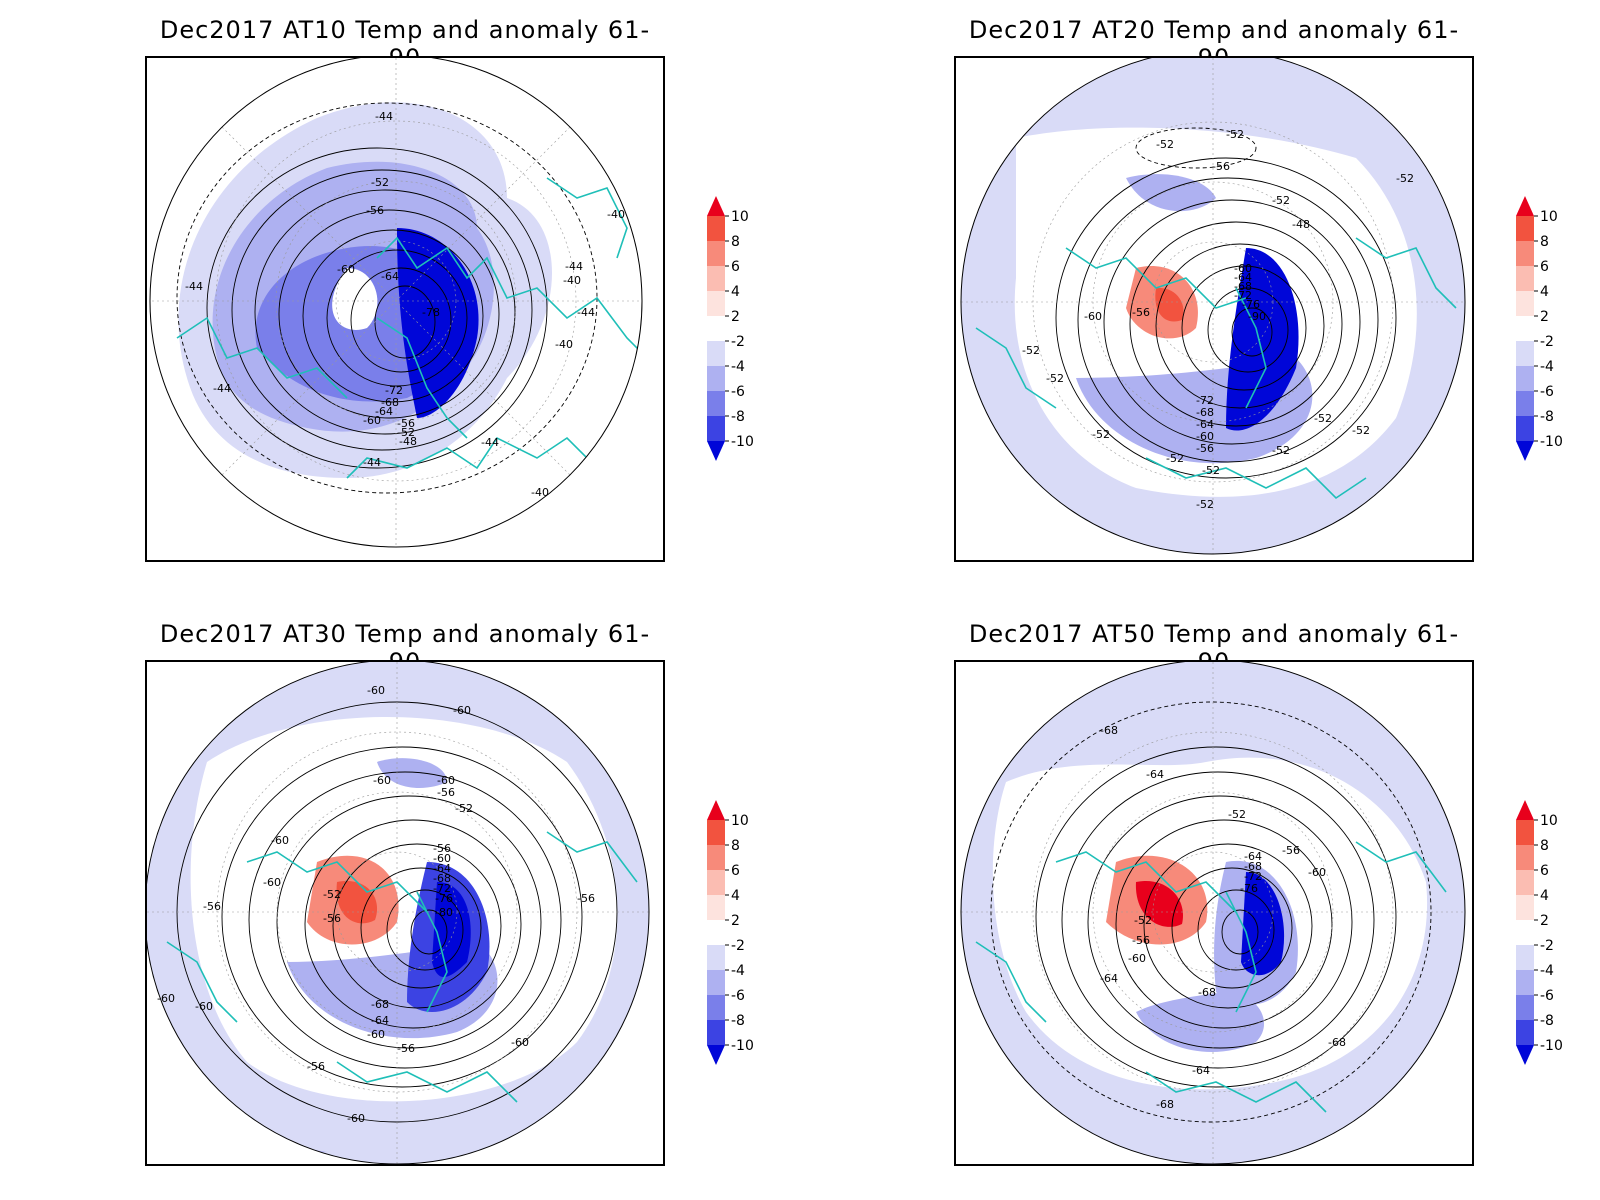 The image size is (1600, 1200). Describe the element at coordinates (735, 896) in the screenshot. I see `colorbar-label: 4` at that location.